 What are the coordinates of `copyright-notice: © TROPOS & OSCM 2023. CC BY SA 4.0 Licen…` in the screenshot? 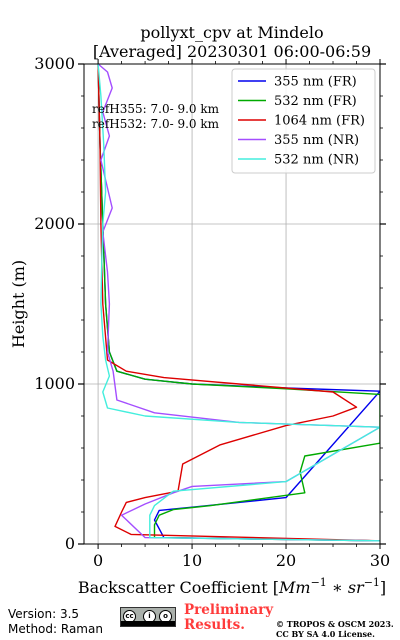 It's located at (335, 629).